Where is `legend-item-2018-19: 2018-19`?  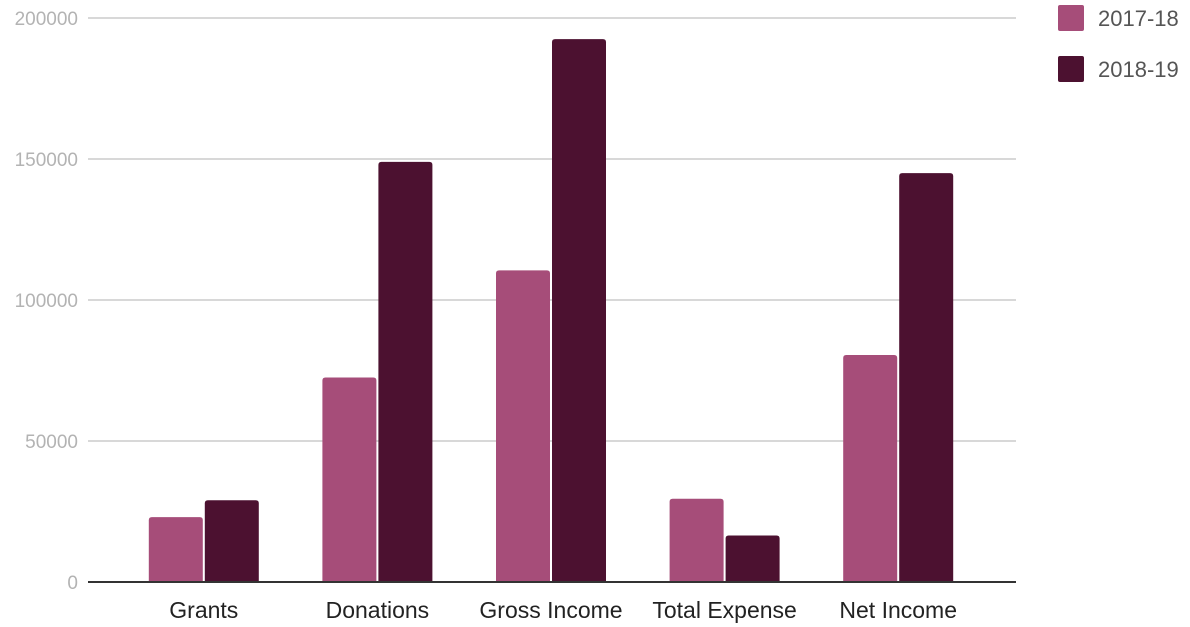 legend-item-2018-19: 2018-19 is located at coordinates (1118, 69).